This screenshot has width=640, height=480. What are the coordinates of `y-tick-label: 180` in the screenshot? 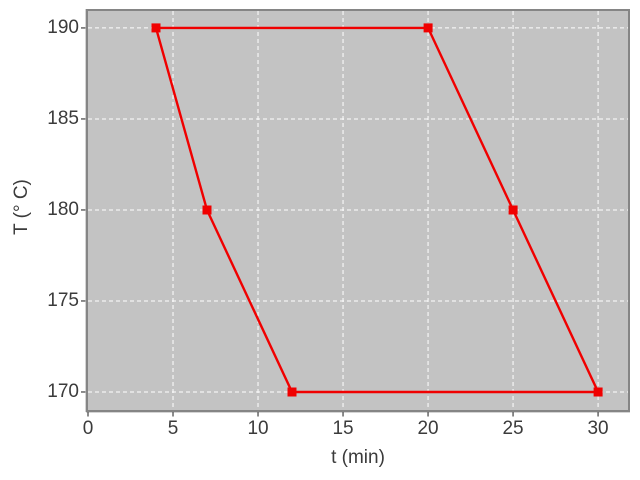 It's located at (63, 209).